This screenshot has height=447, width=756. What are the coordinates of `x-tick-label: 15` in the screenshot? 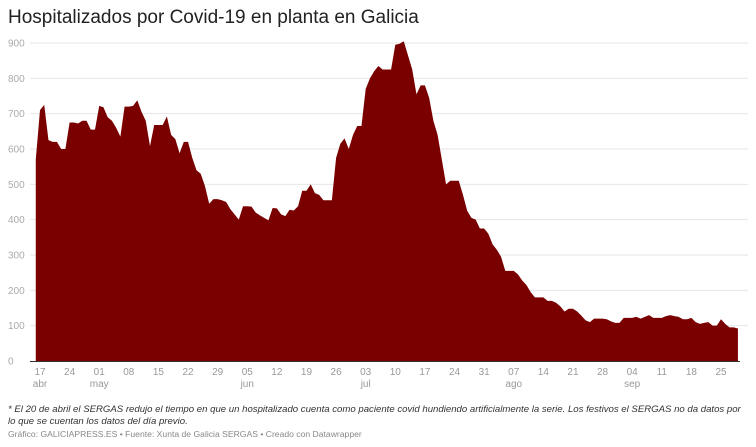 It's located at (159, 372).